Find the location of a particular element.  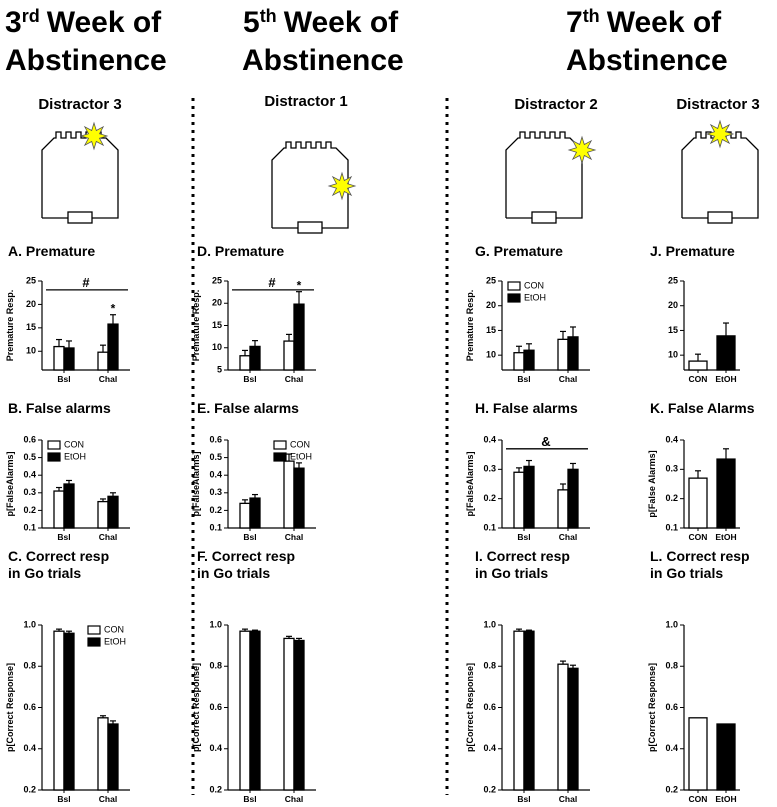

heading-sup: rd is located at coordinates (31, 16).